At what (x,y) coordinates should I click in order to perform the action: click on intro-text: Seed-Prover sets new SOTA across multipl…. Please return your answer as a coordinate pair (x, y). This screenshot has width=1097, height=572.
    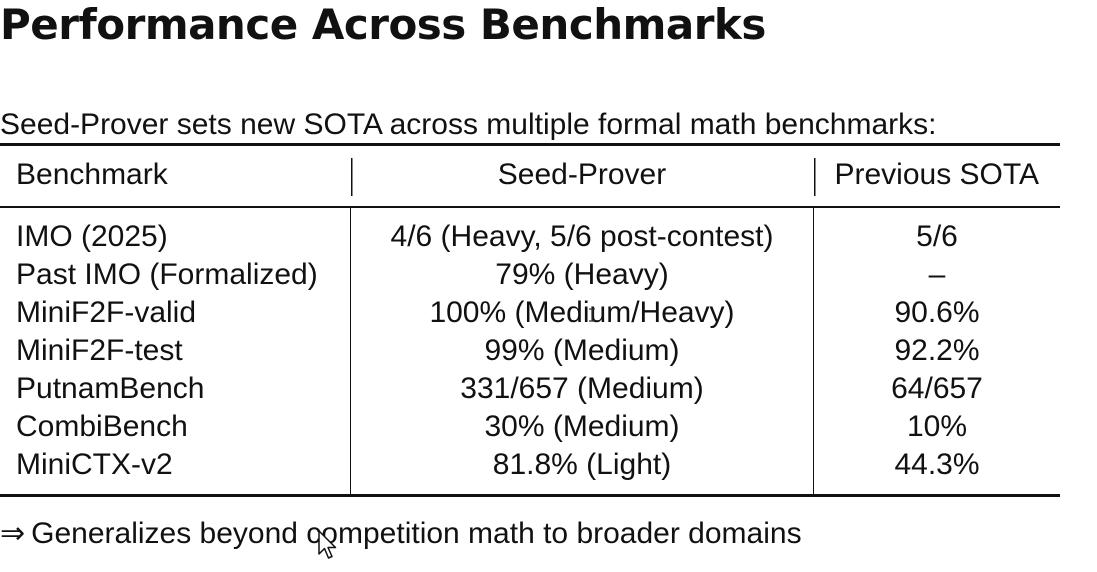
    Looking at the image, I should click on (468, 124).